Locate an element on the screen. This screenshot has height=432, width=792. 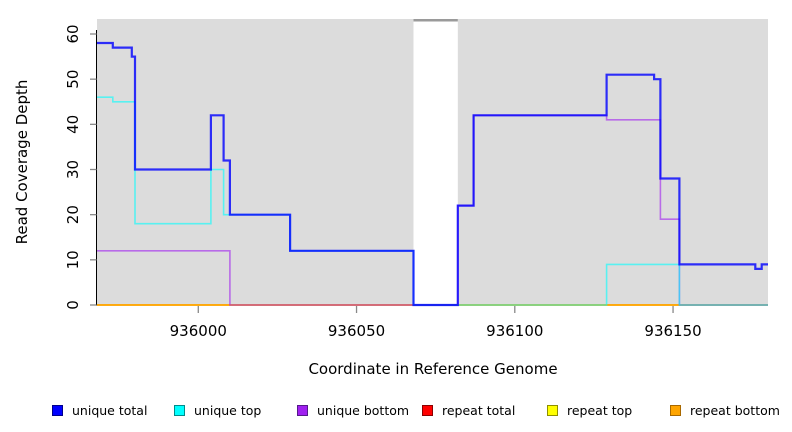
y-tick-label: 30 is located at coordinates (73, 169).